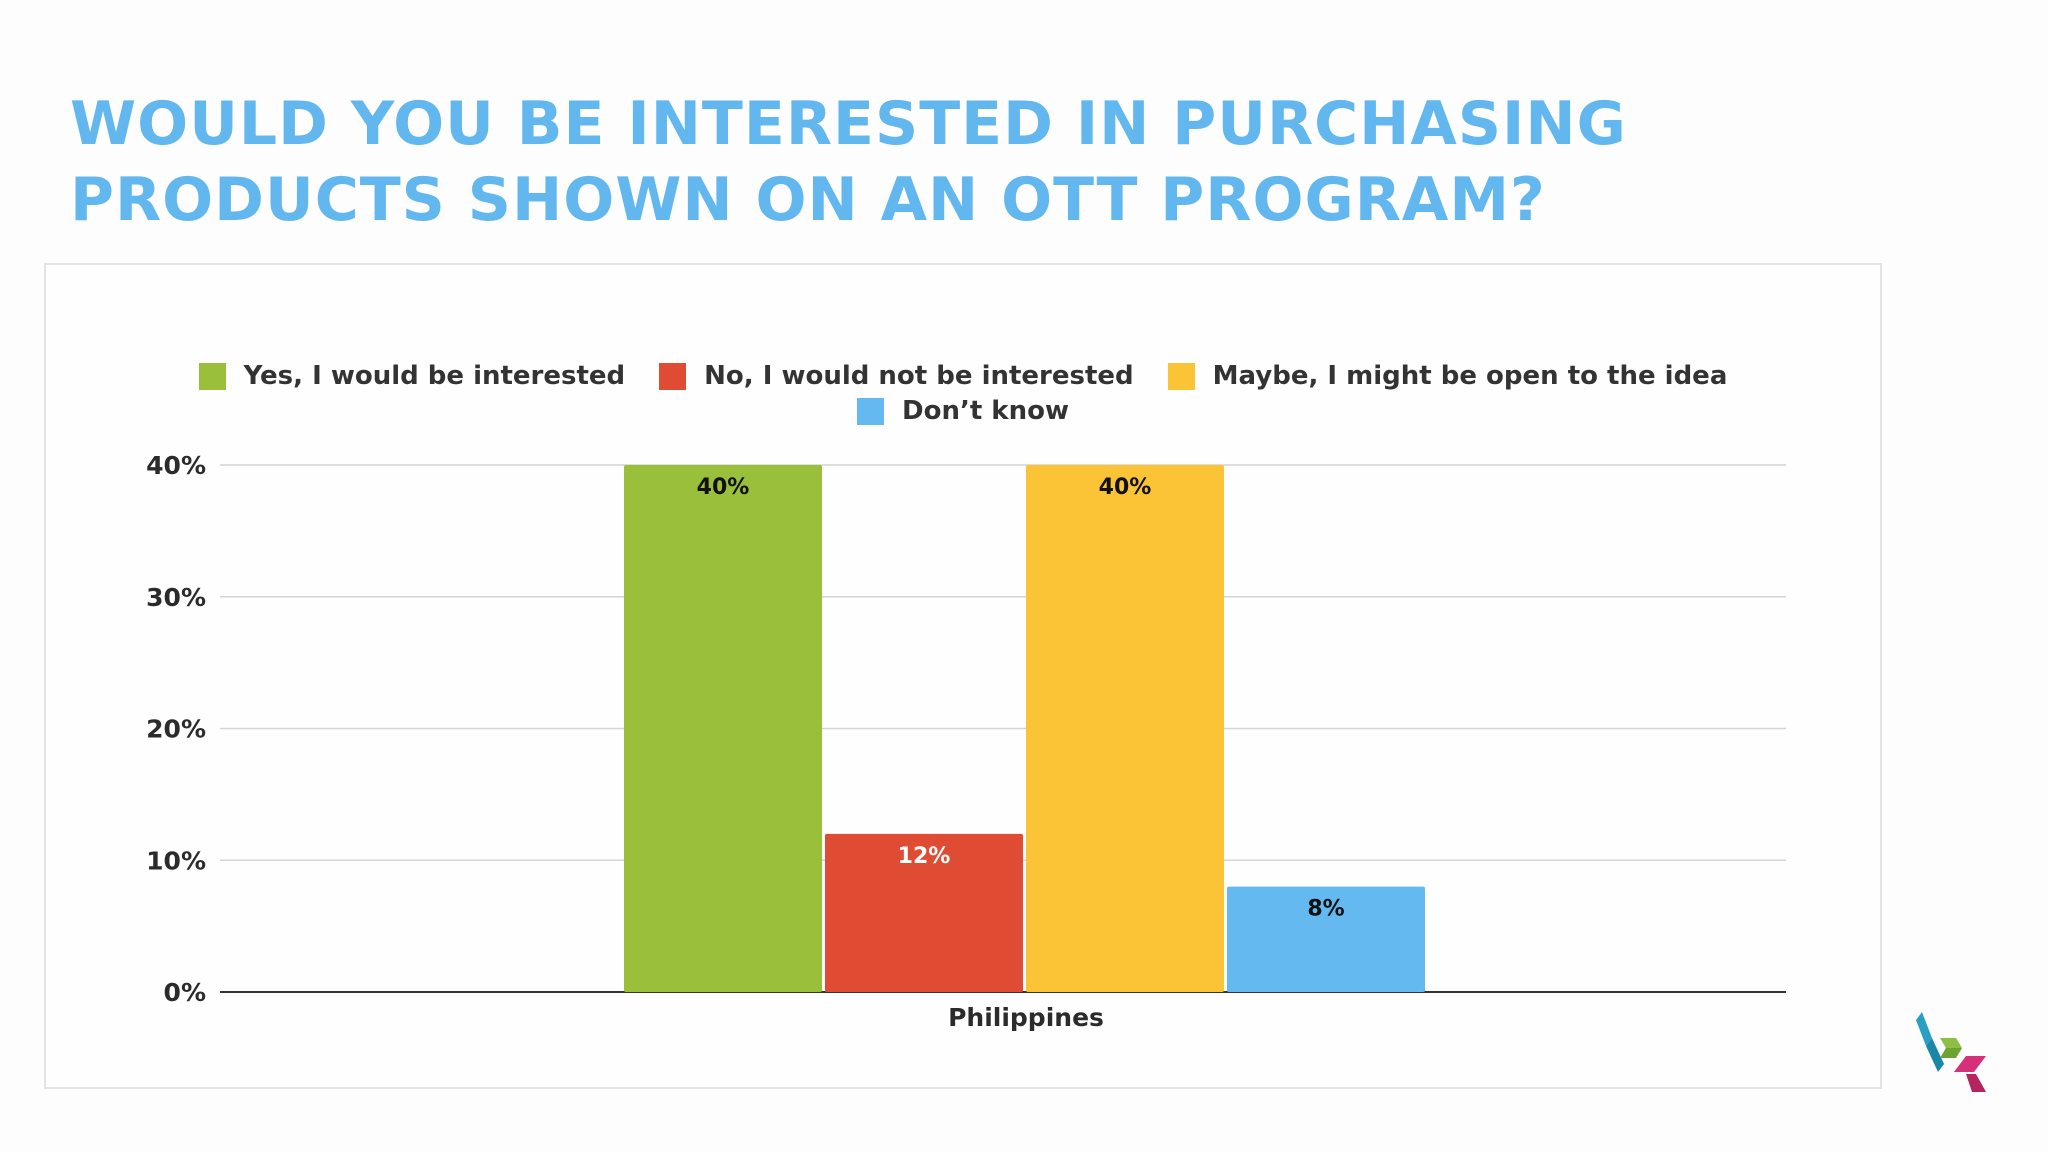  I want to click on legend-label-dont-know: Don’t know, so click(985, 411).